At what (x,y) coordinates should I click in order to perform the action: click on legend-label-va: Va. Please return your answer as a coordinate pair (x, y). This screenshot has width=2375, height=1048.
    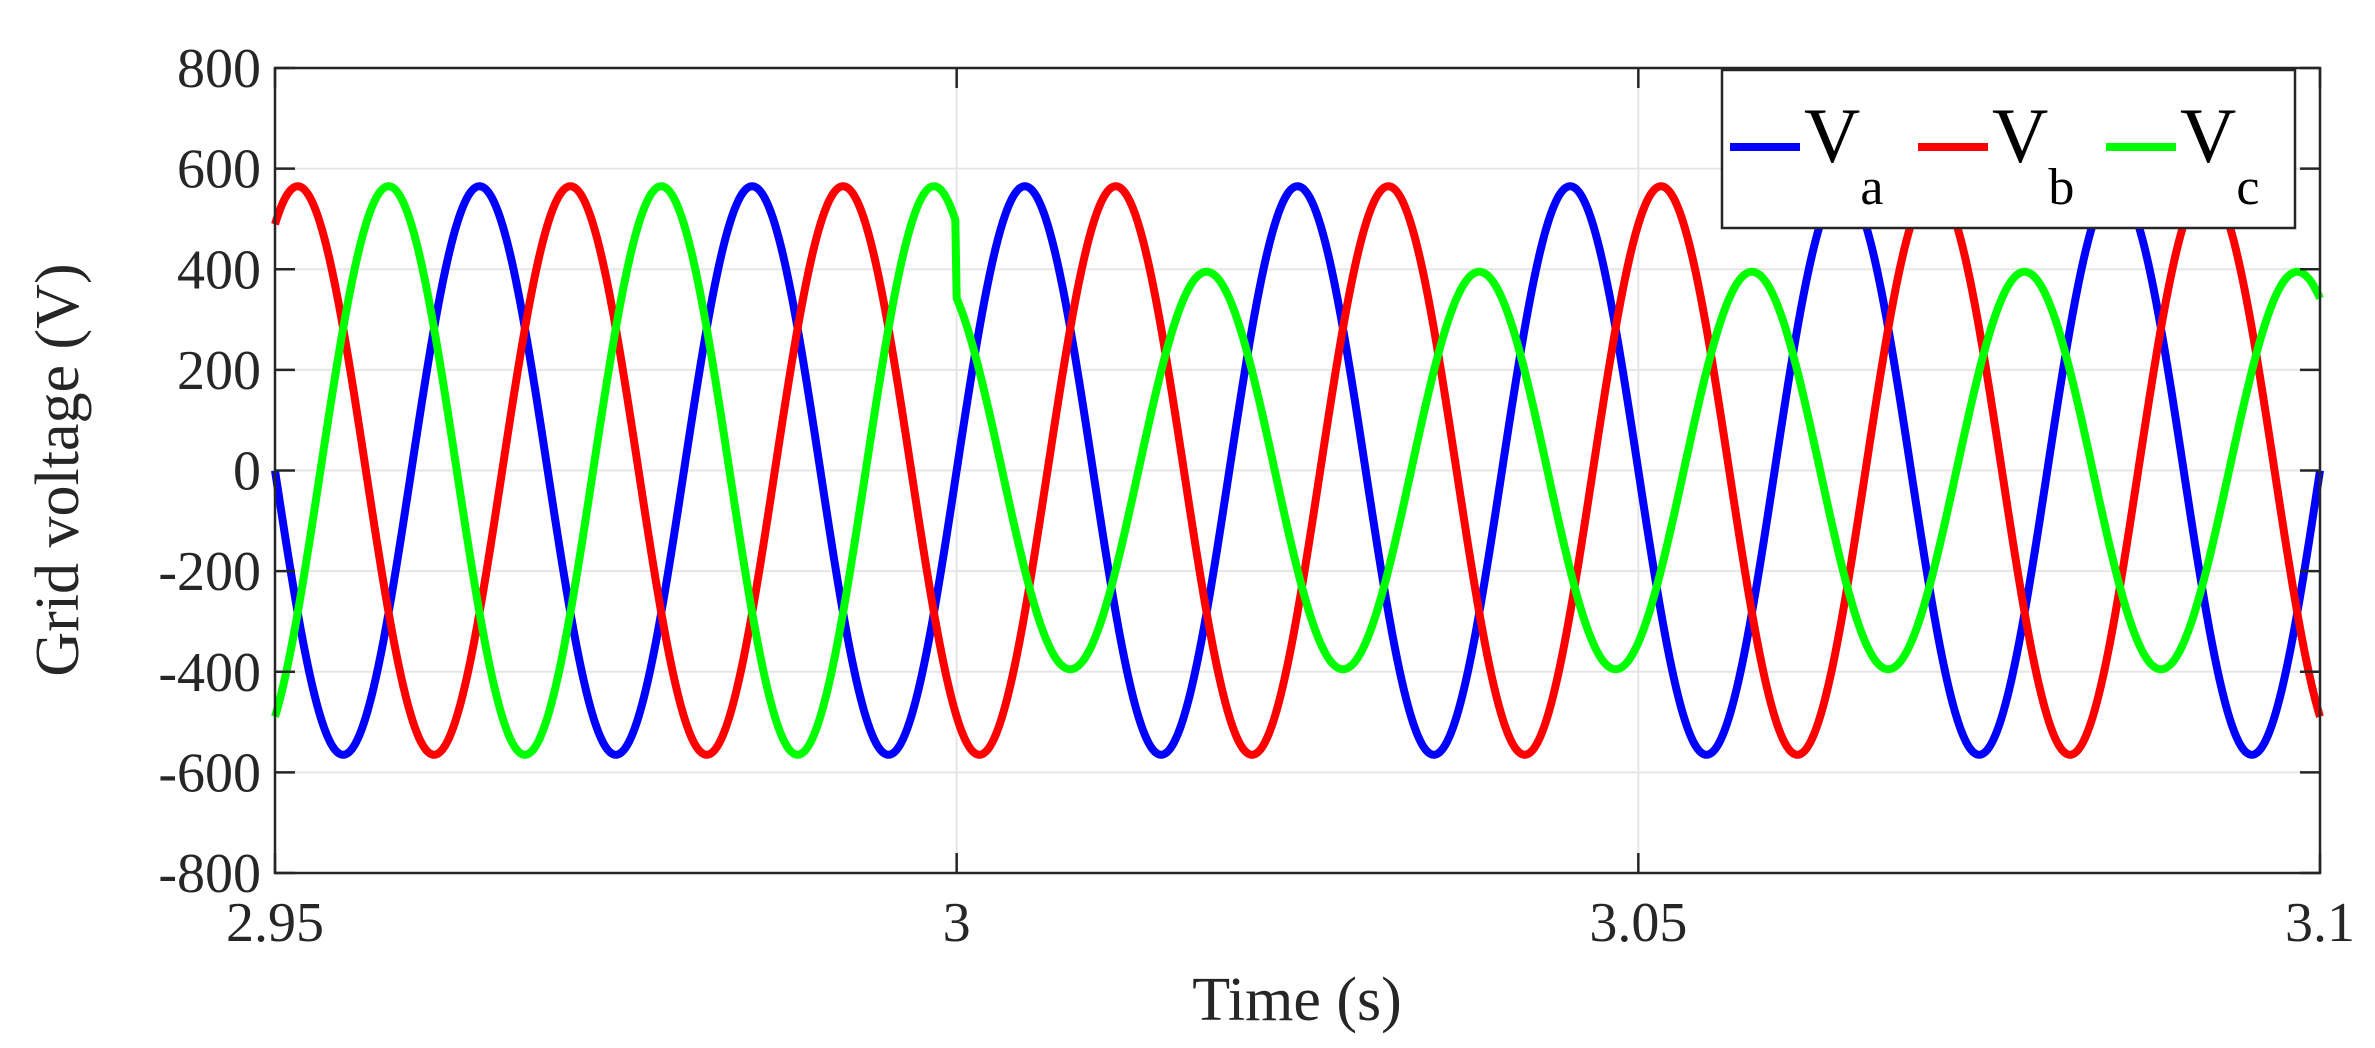
    Looking at the image, I should click on (1843, 154).